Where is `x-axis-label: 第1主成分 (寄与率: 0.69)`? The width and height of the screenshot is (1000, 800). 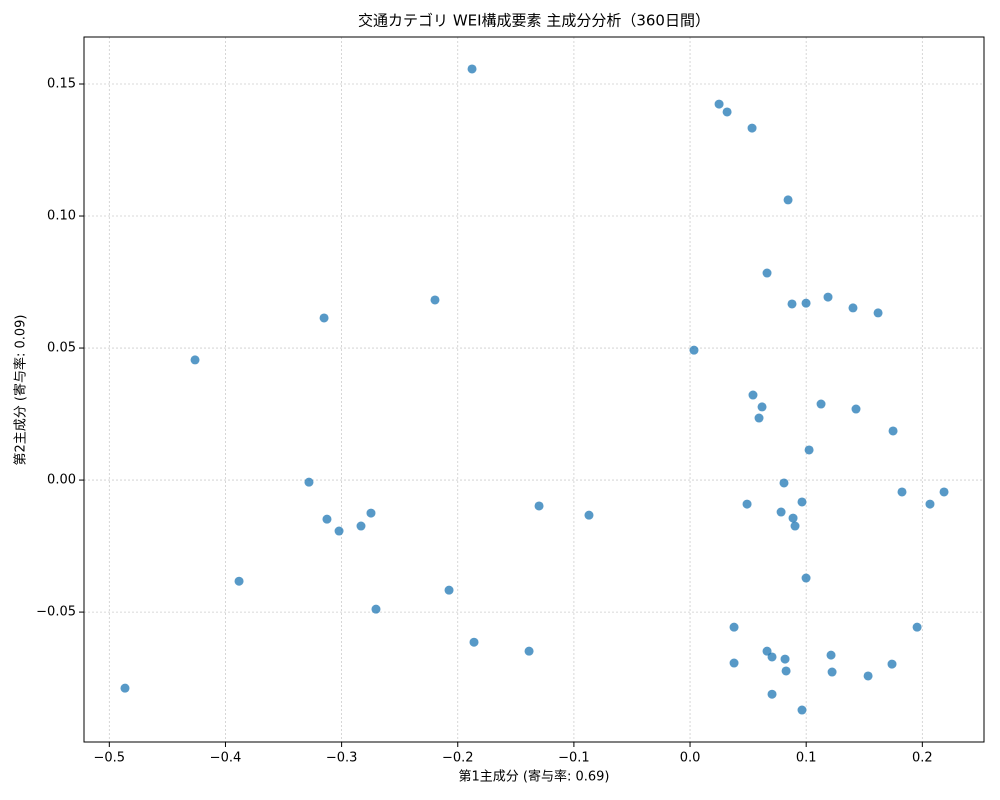
x-axis-label: 第1主成分 (寄与率: 0.69) is located at coordinates (533, 777).